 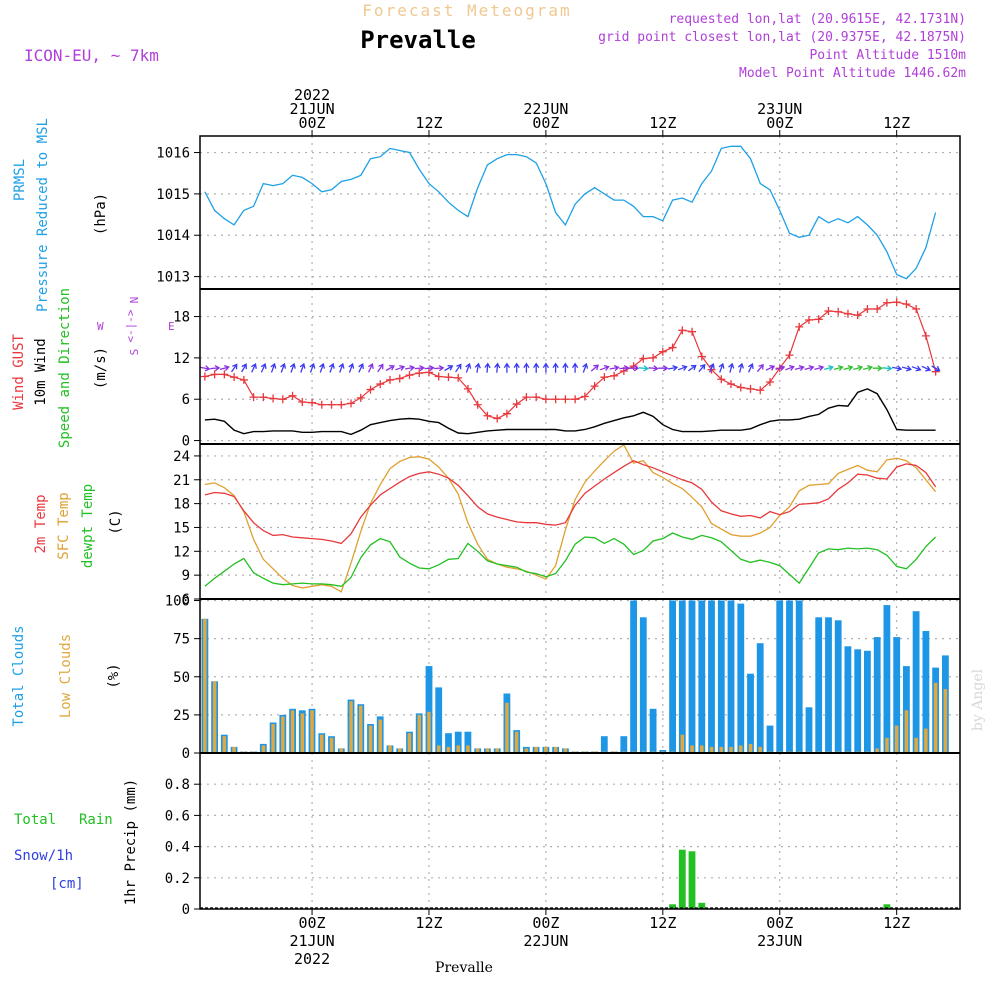 I want to click on footer-place: Prevalle, so click(x=464, y=968).